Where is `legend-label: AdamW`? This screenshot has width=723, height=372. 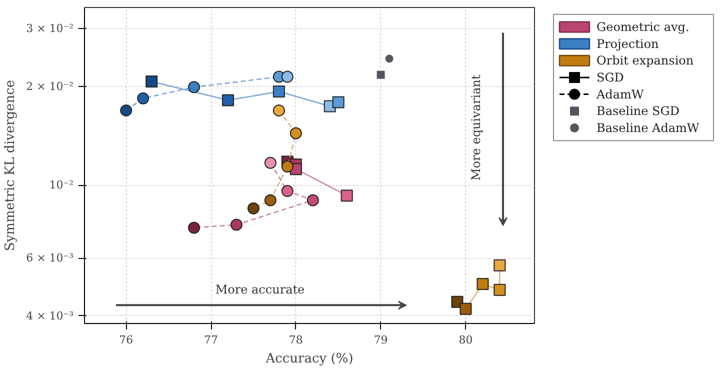 legend-label: AdamW is located at coordinates (620, 94).